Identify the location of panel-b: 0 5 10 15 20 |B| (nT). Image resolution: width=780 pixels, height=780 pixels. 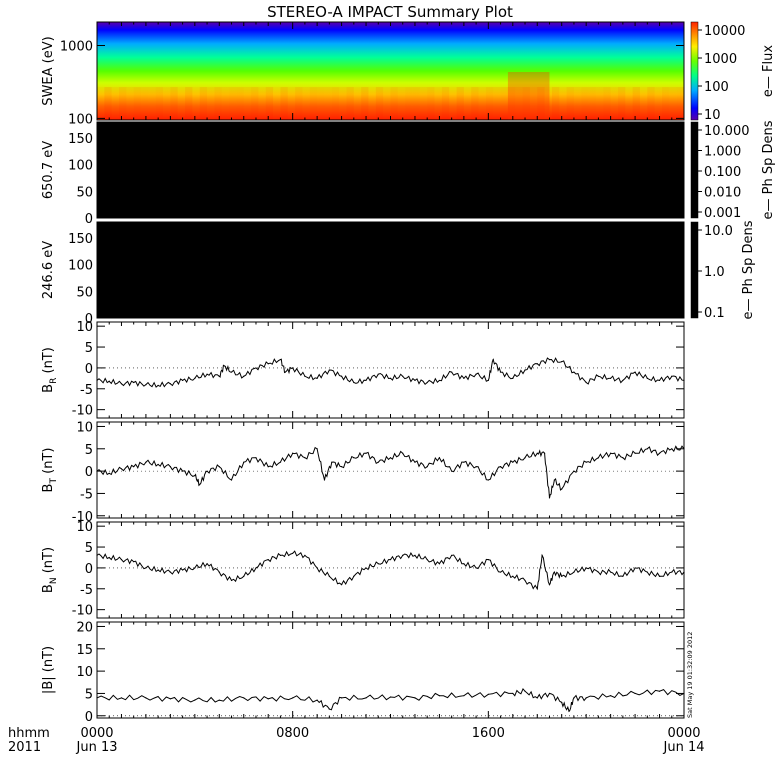
(363, 672).